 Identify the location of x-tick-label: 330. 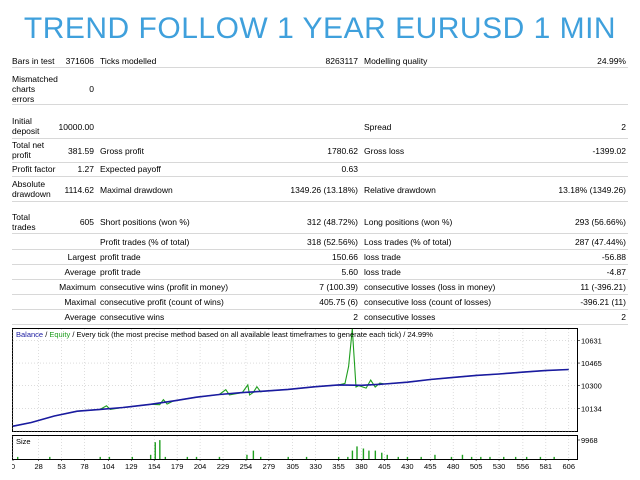
(315, 466).